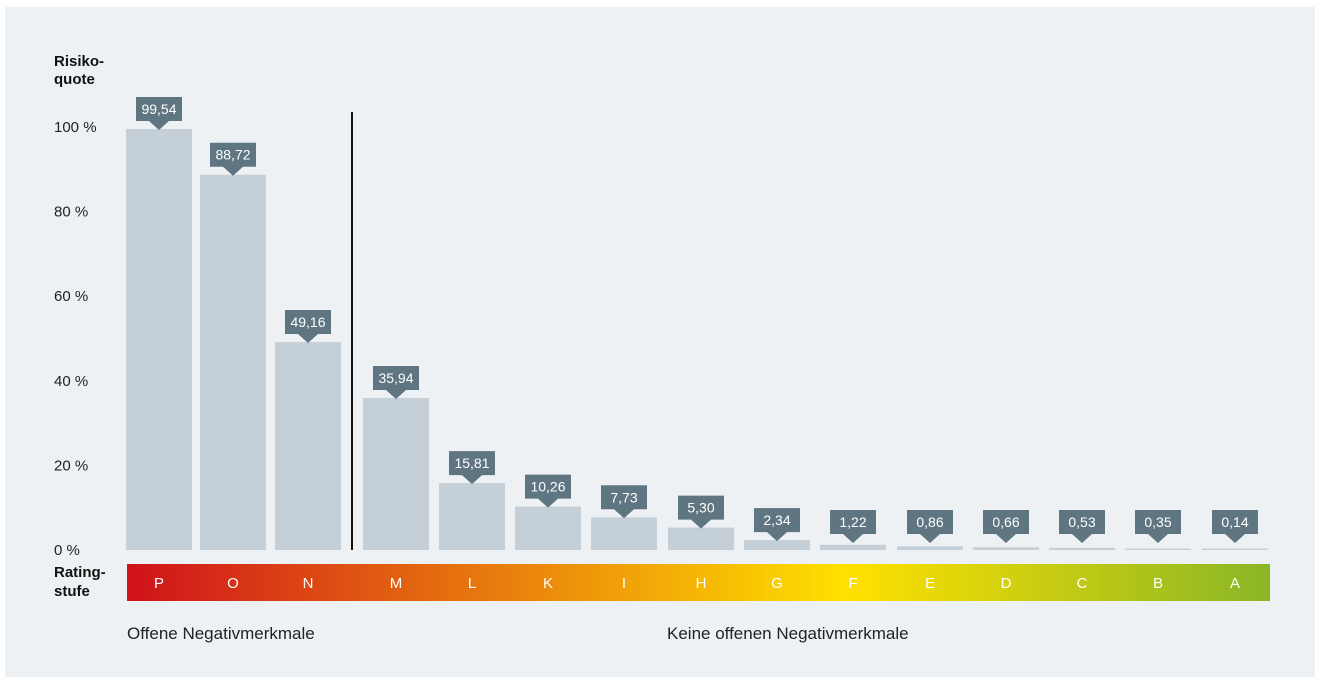  Describe the element at coordinates (159, 583) in the screenshot. I see `rating-label-P: P` at that location.